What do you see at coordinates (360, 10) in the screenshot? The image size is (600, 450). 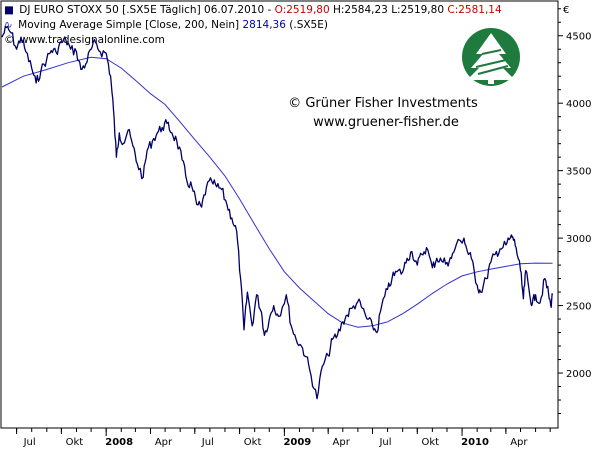 I see `header-high: H:2584,23` at bounding box center [360, 10].